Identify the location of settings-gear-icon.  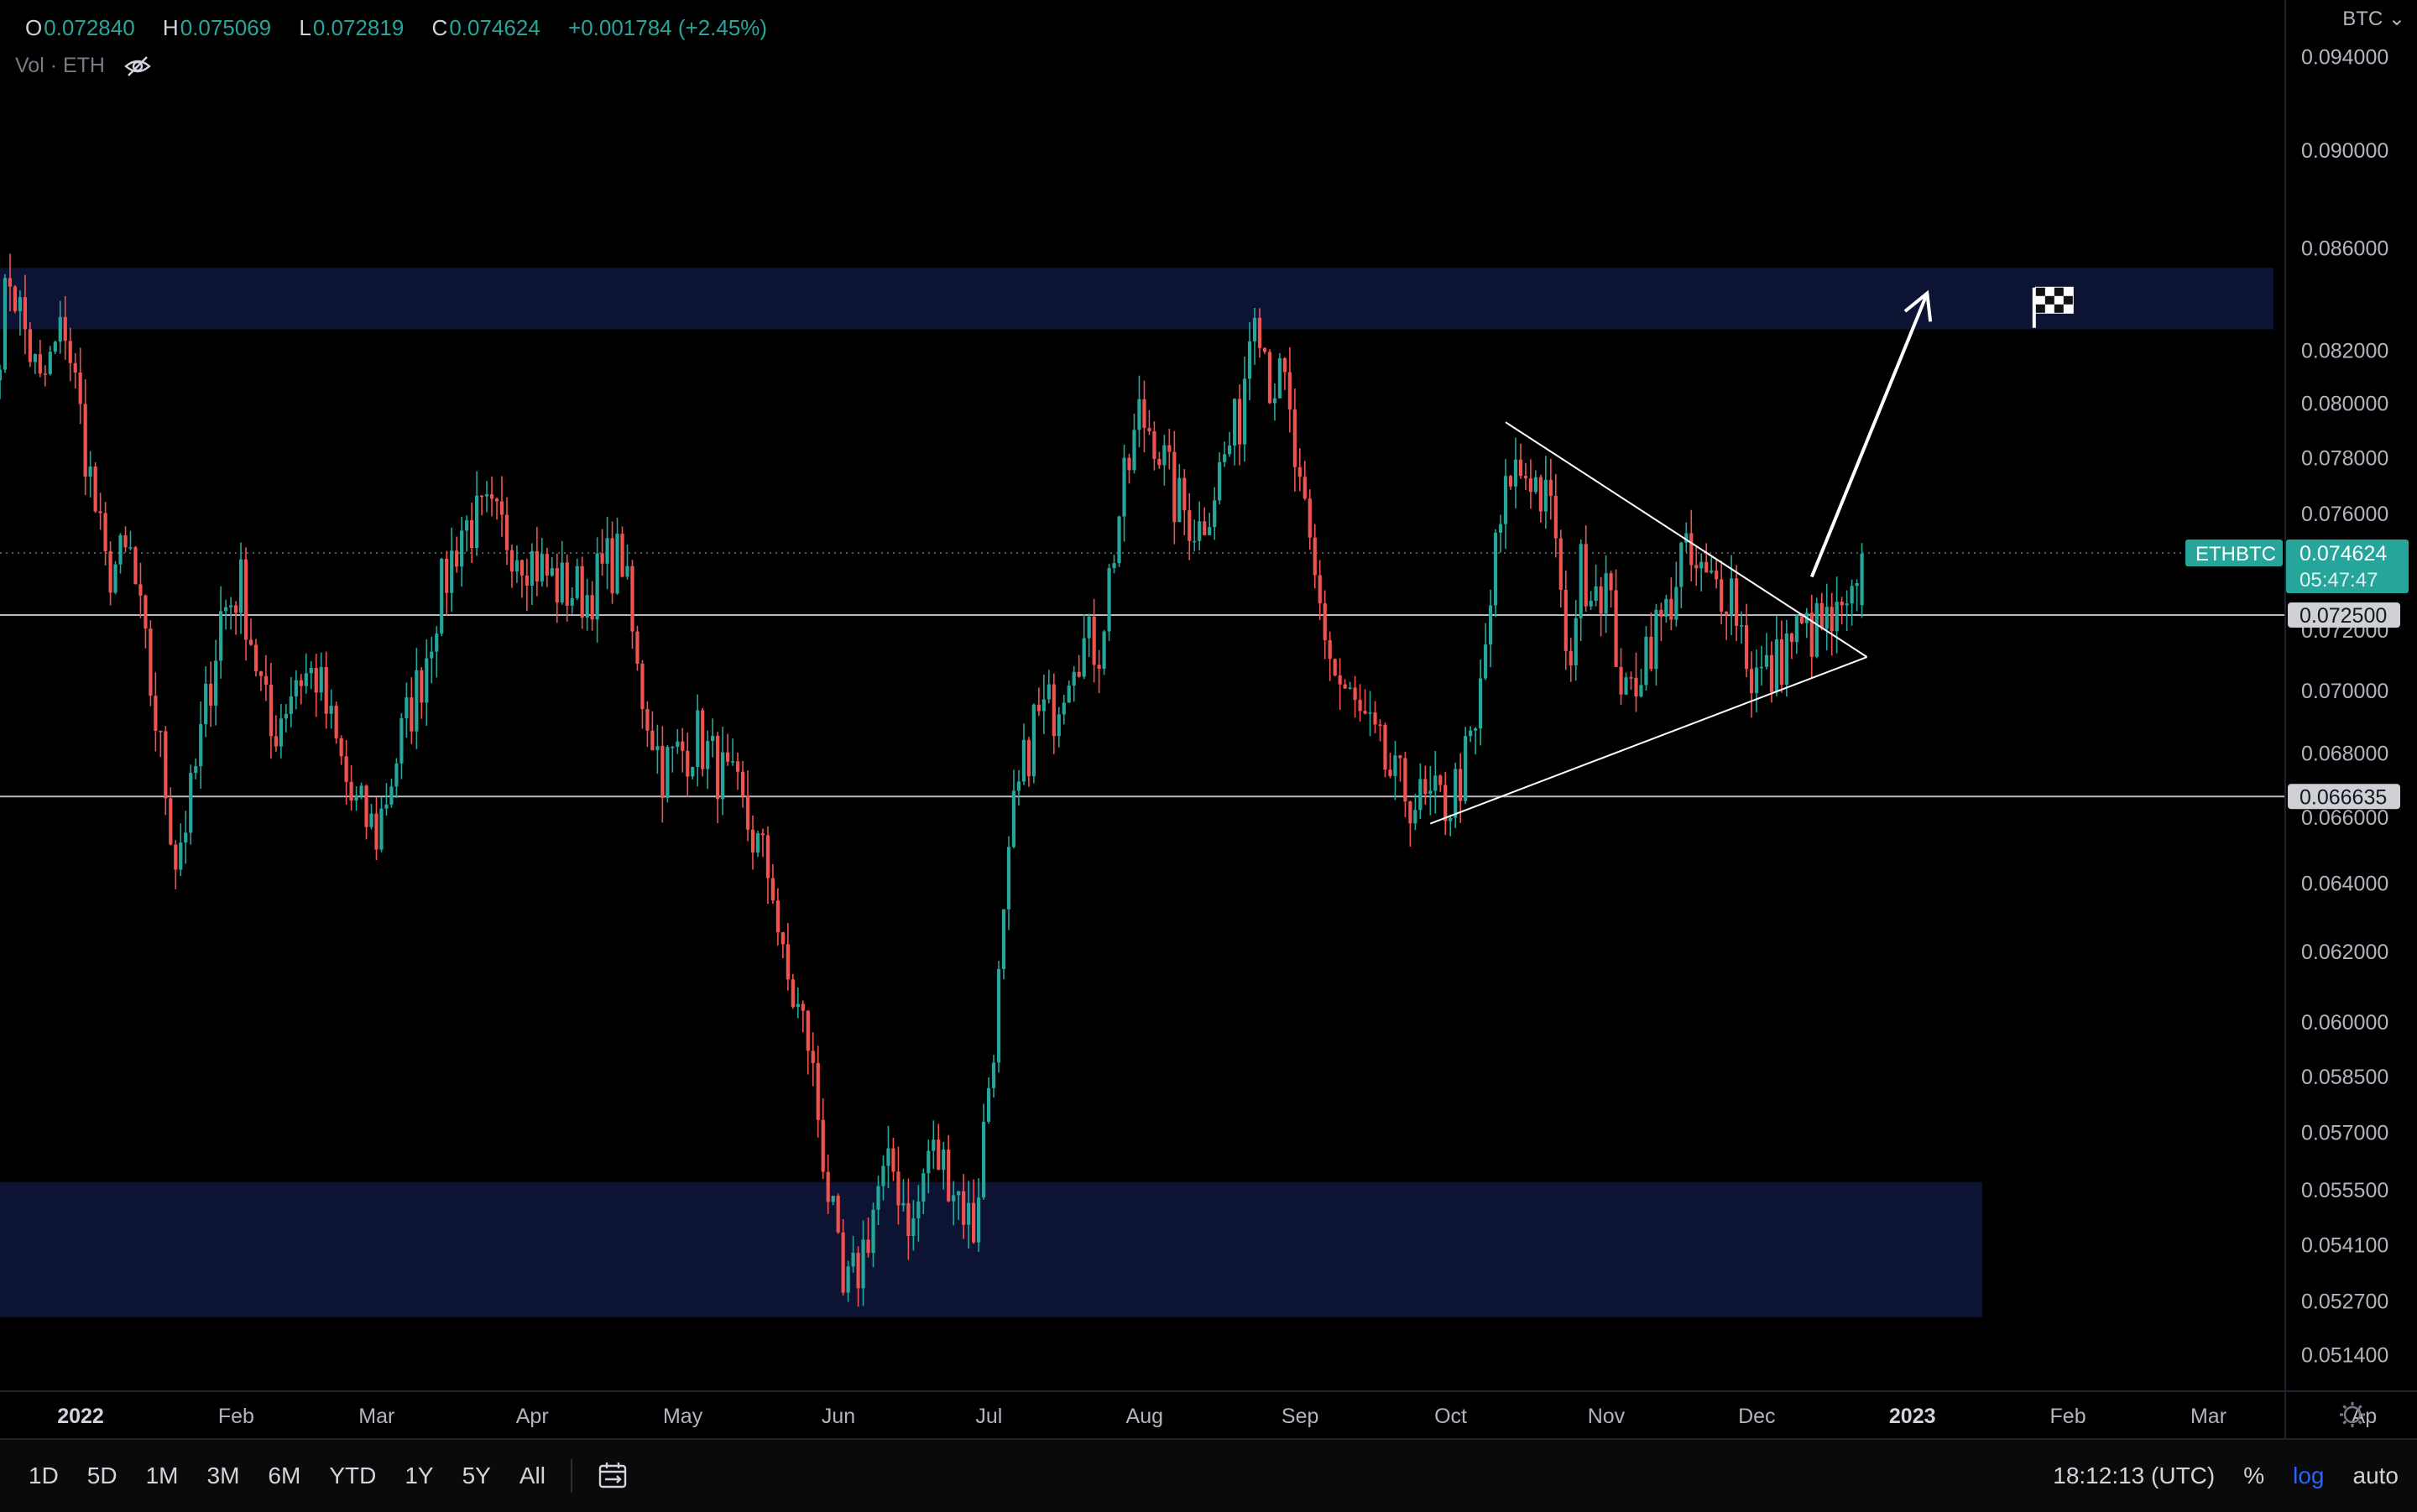
(2352, 1415).